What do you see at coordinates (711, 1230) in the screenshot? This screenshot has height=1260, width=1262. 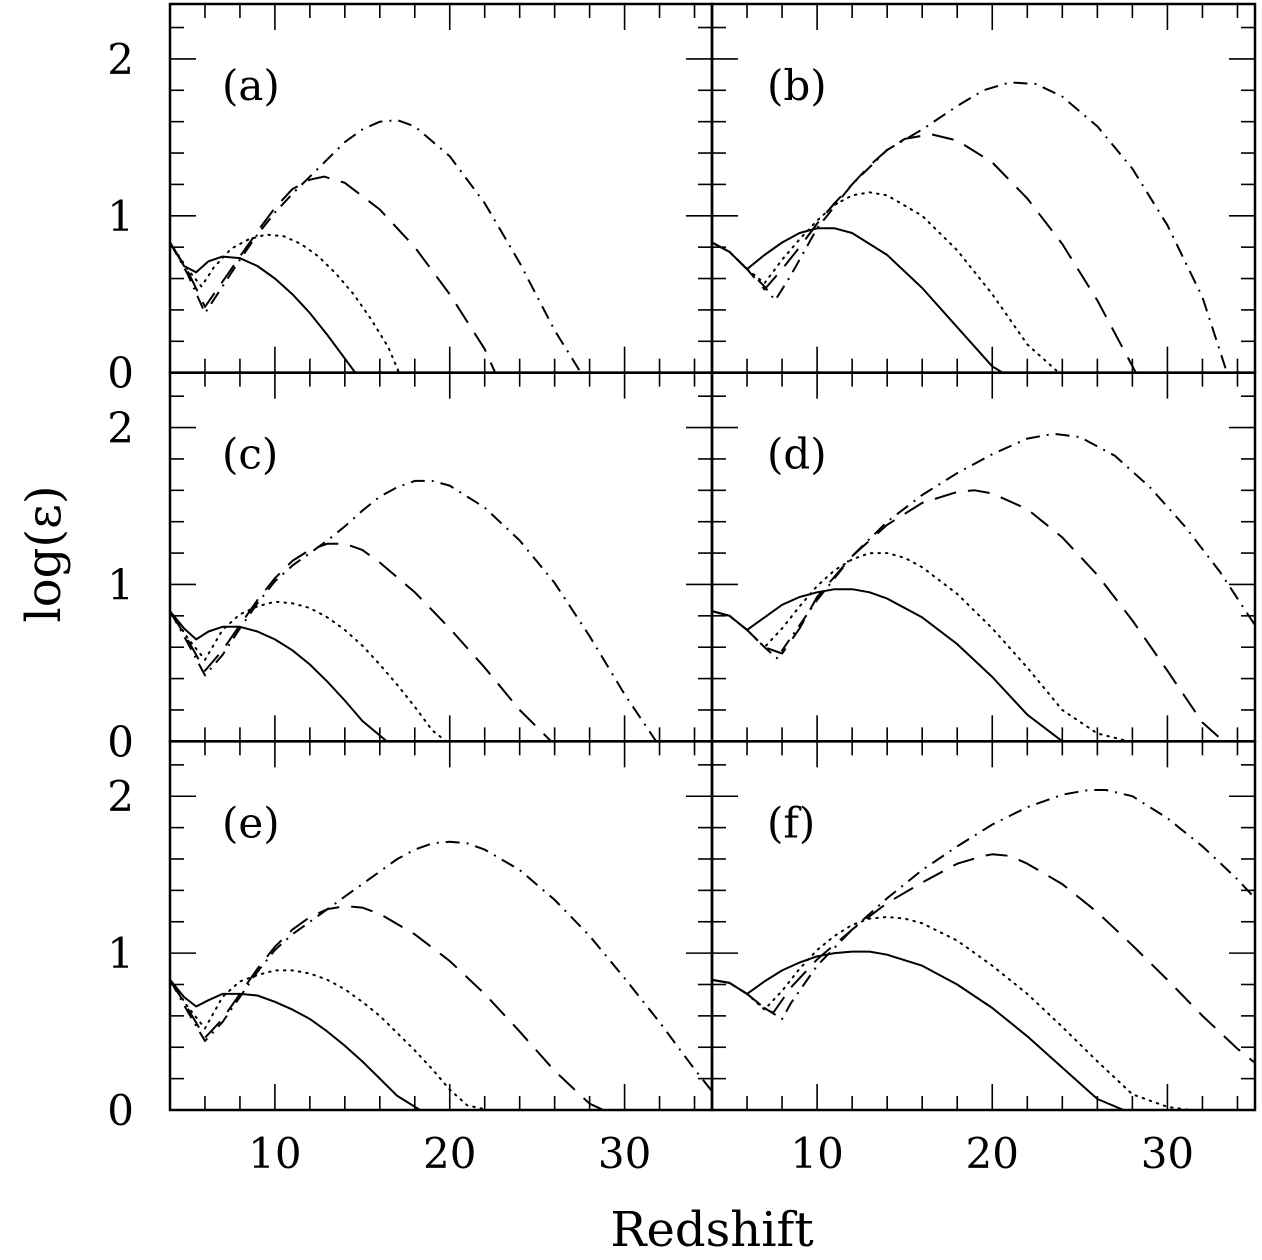 I see `x-axis-label: Redshift` at bounding box center [711, 1230].